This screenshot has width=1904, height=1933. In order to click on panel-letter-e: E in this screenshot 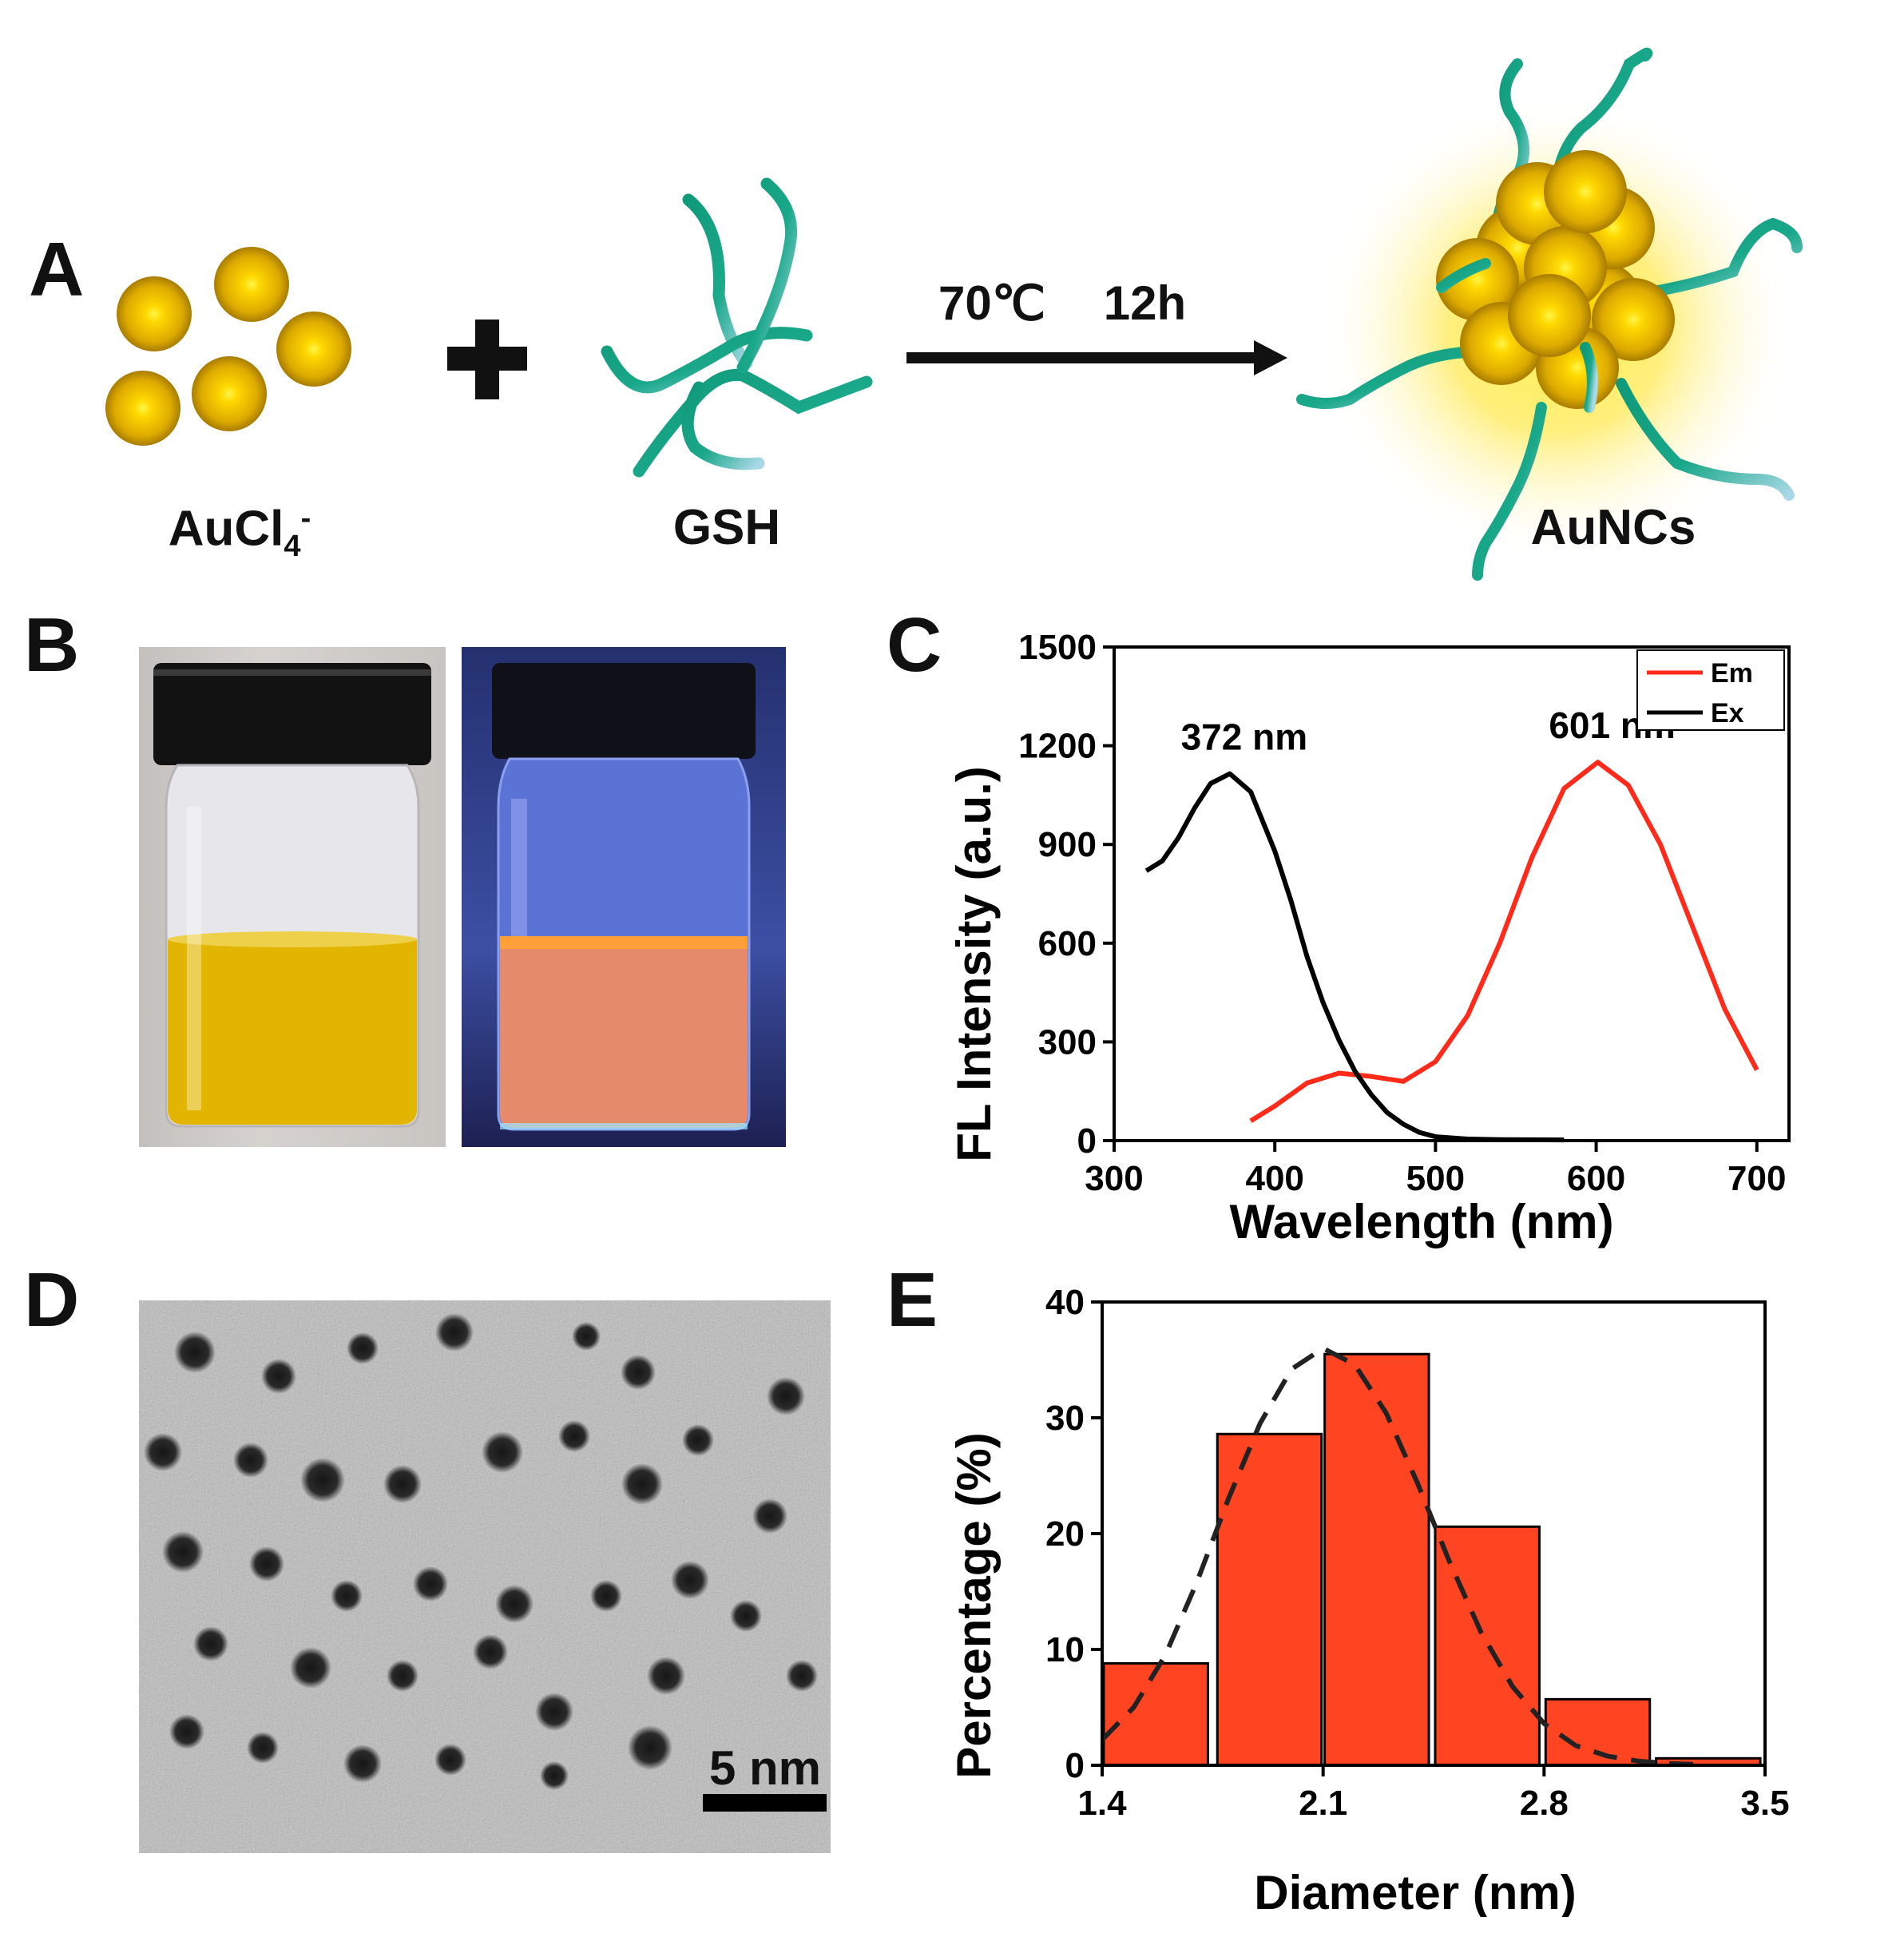, I will do `click(912, 1300)`.